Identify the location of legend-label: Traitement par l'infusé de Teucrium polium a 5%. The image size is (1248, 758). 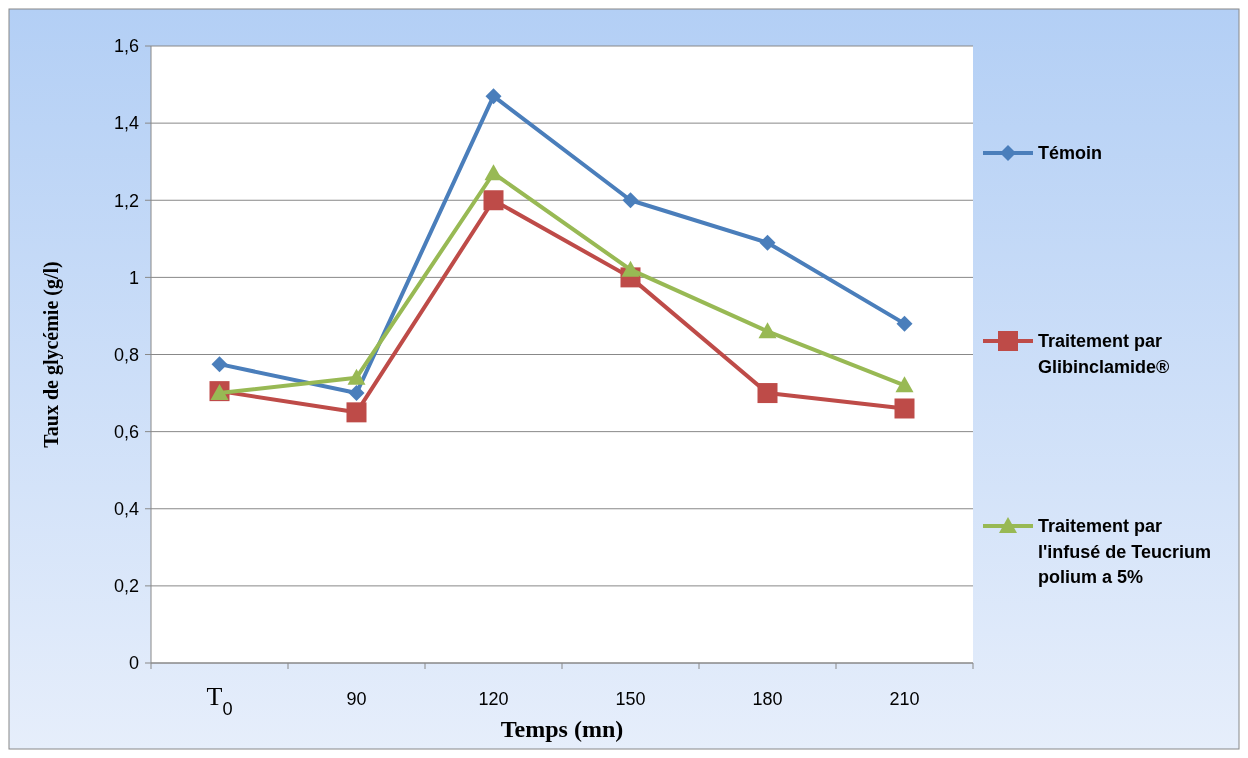
(1124, 551).